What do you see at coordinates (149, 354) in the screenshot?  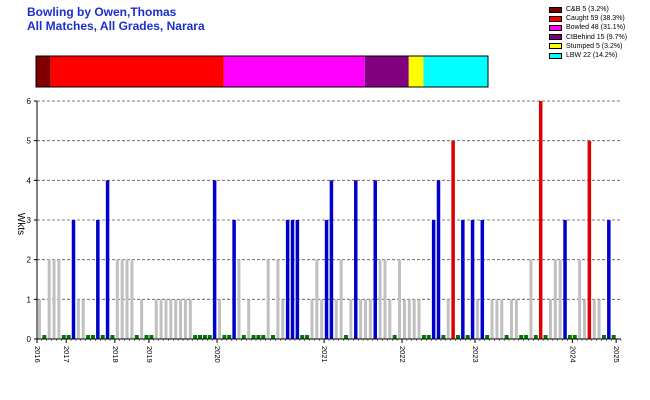 I see `x-tick-label: 2019` at bounding box center [149, 354].